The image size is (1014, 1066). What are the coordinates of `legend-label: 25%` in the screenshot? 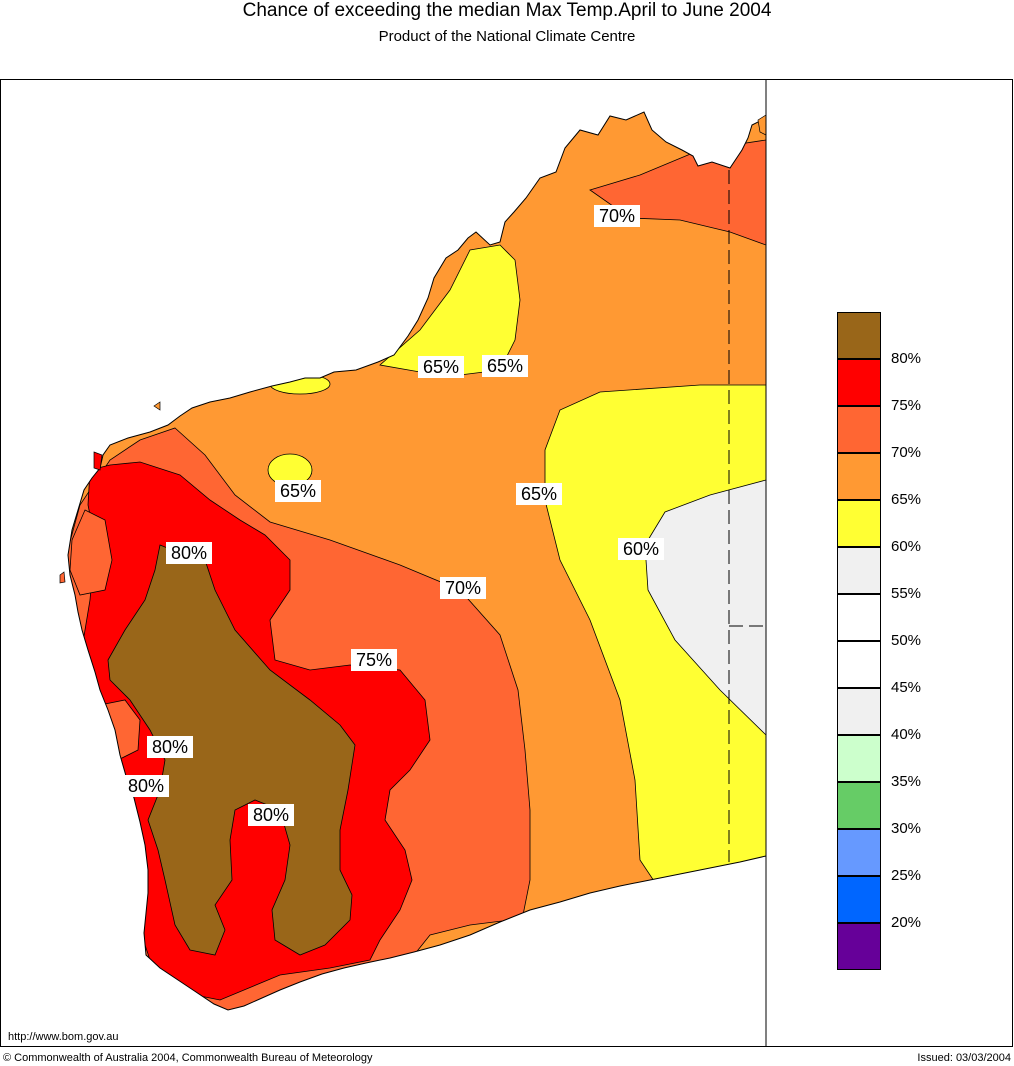 It's located at (906, 875).